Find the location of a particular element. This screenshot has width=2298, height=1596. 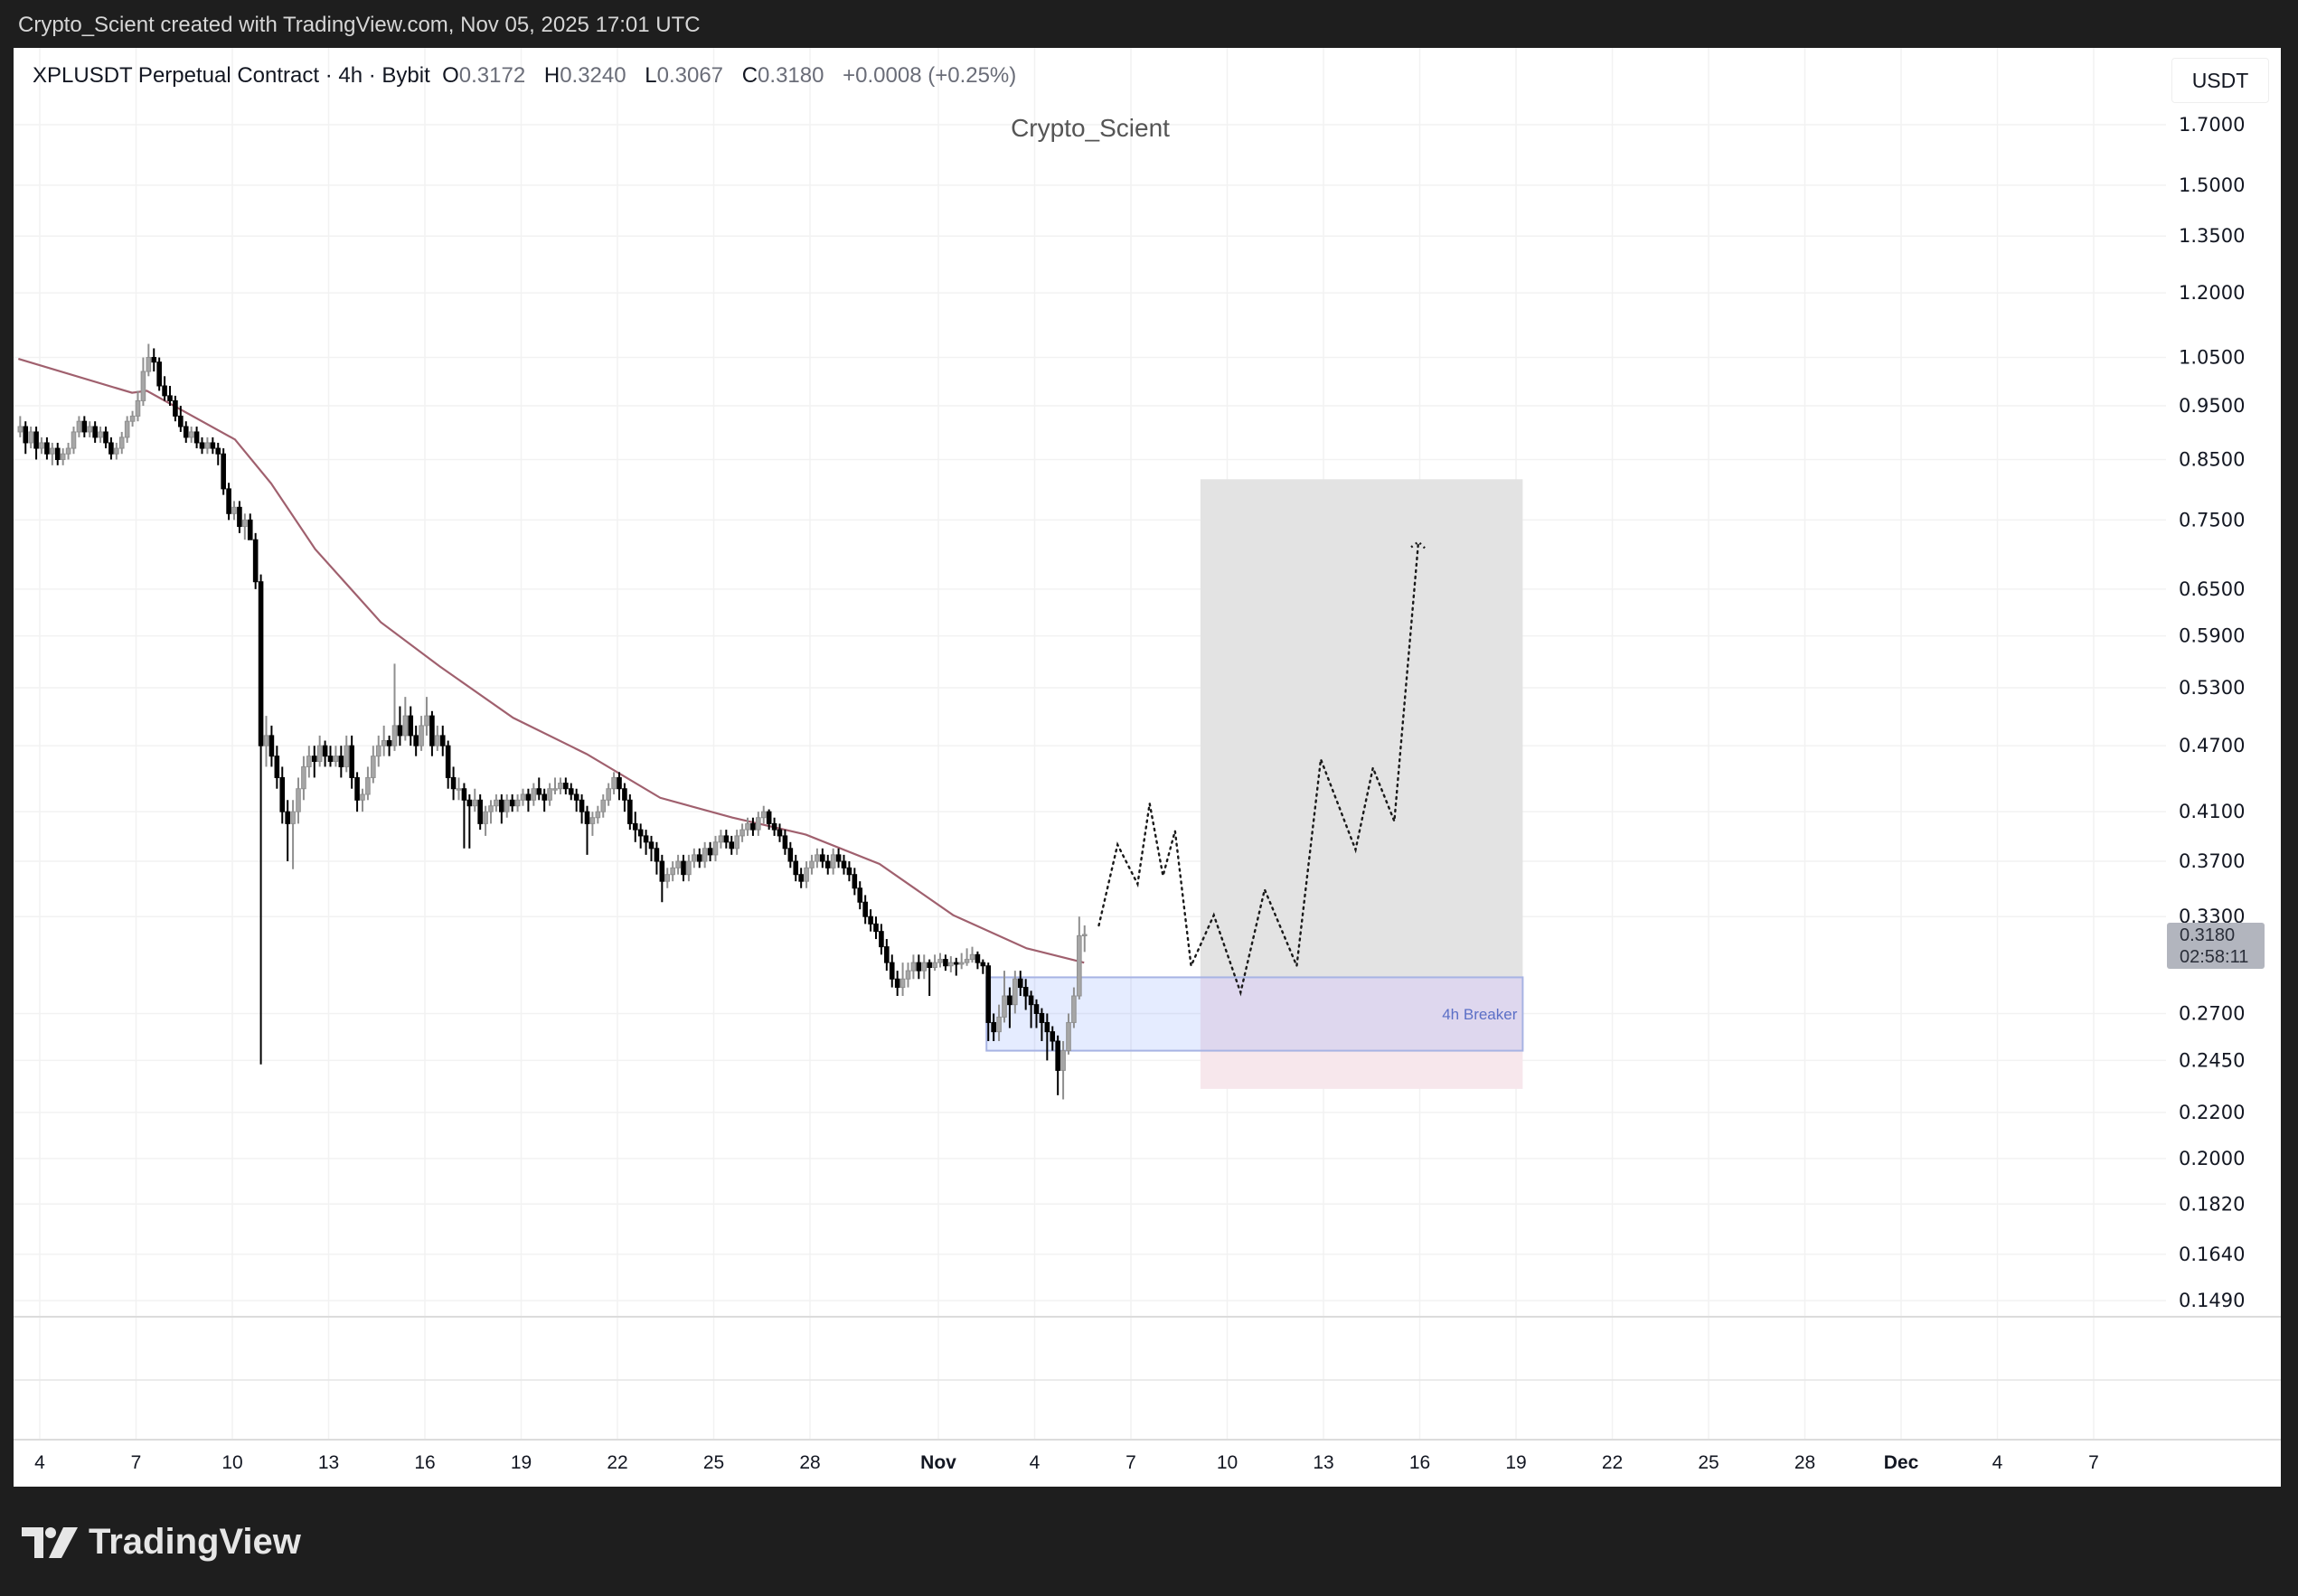

price-tick-label: 0.2000 is located at coordinates (2212, 1158).